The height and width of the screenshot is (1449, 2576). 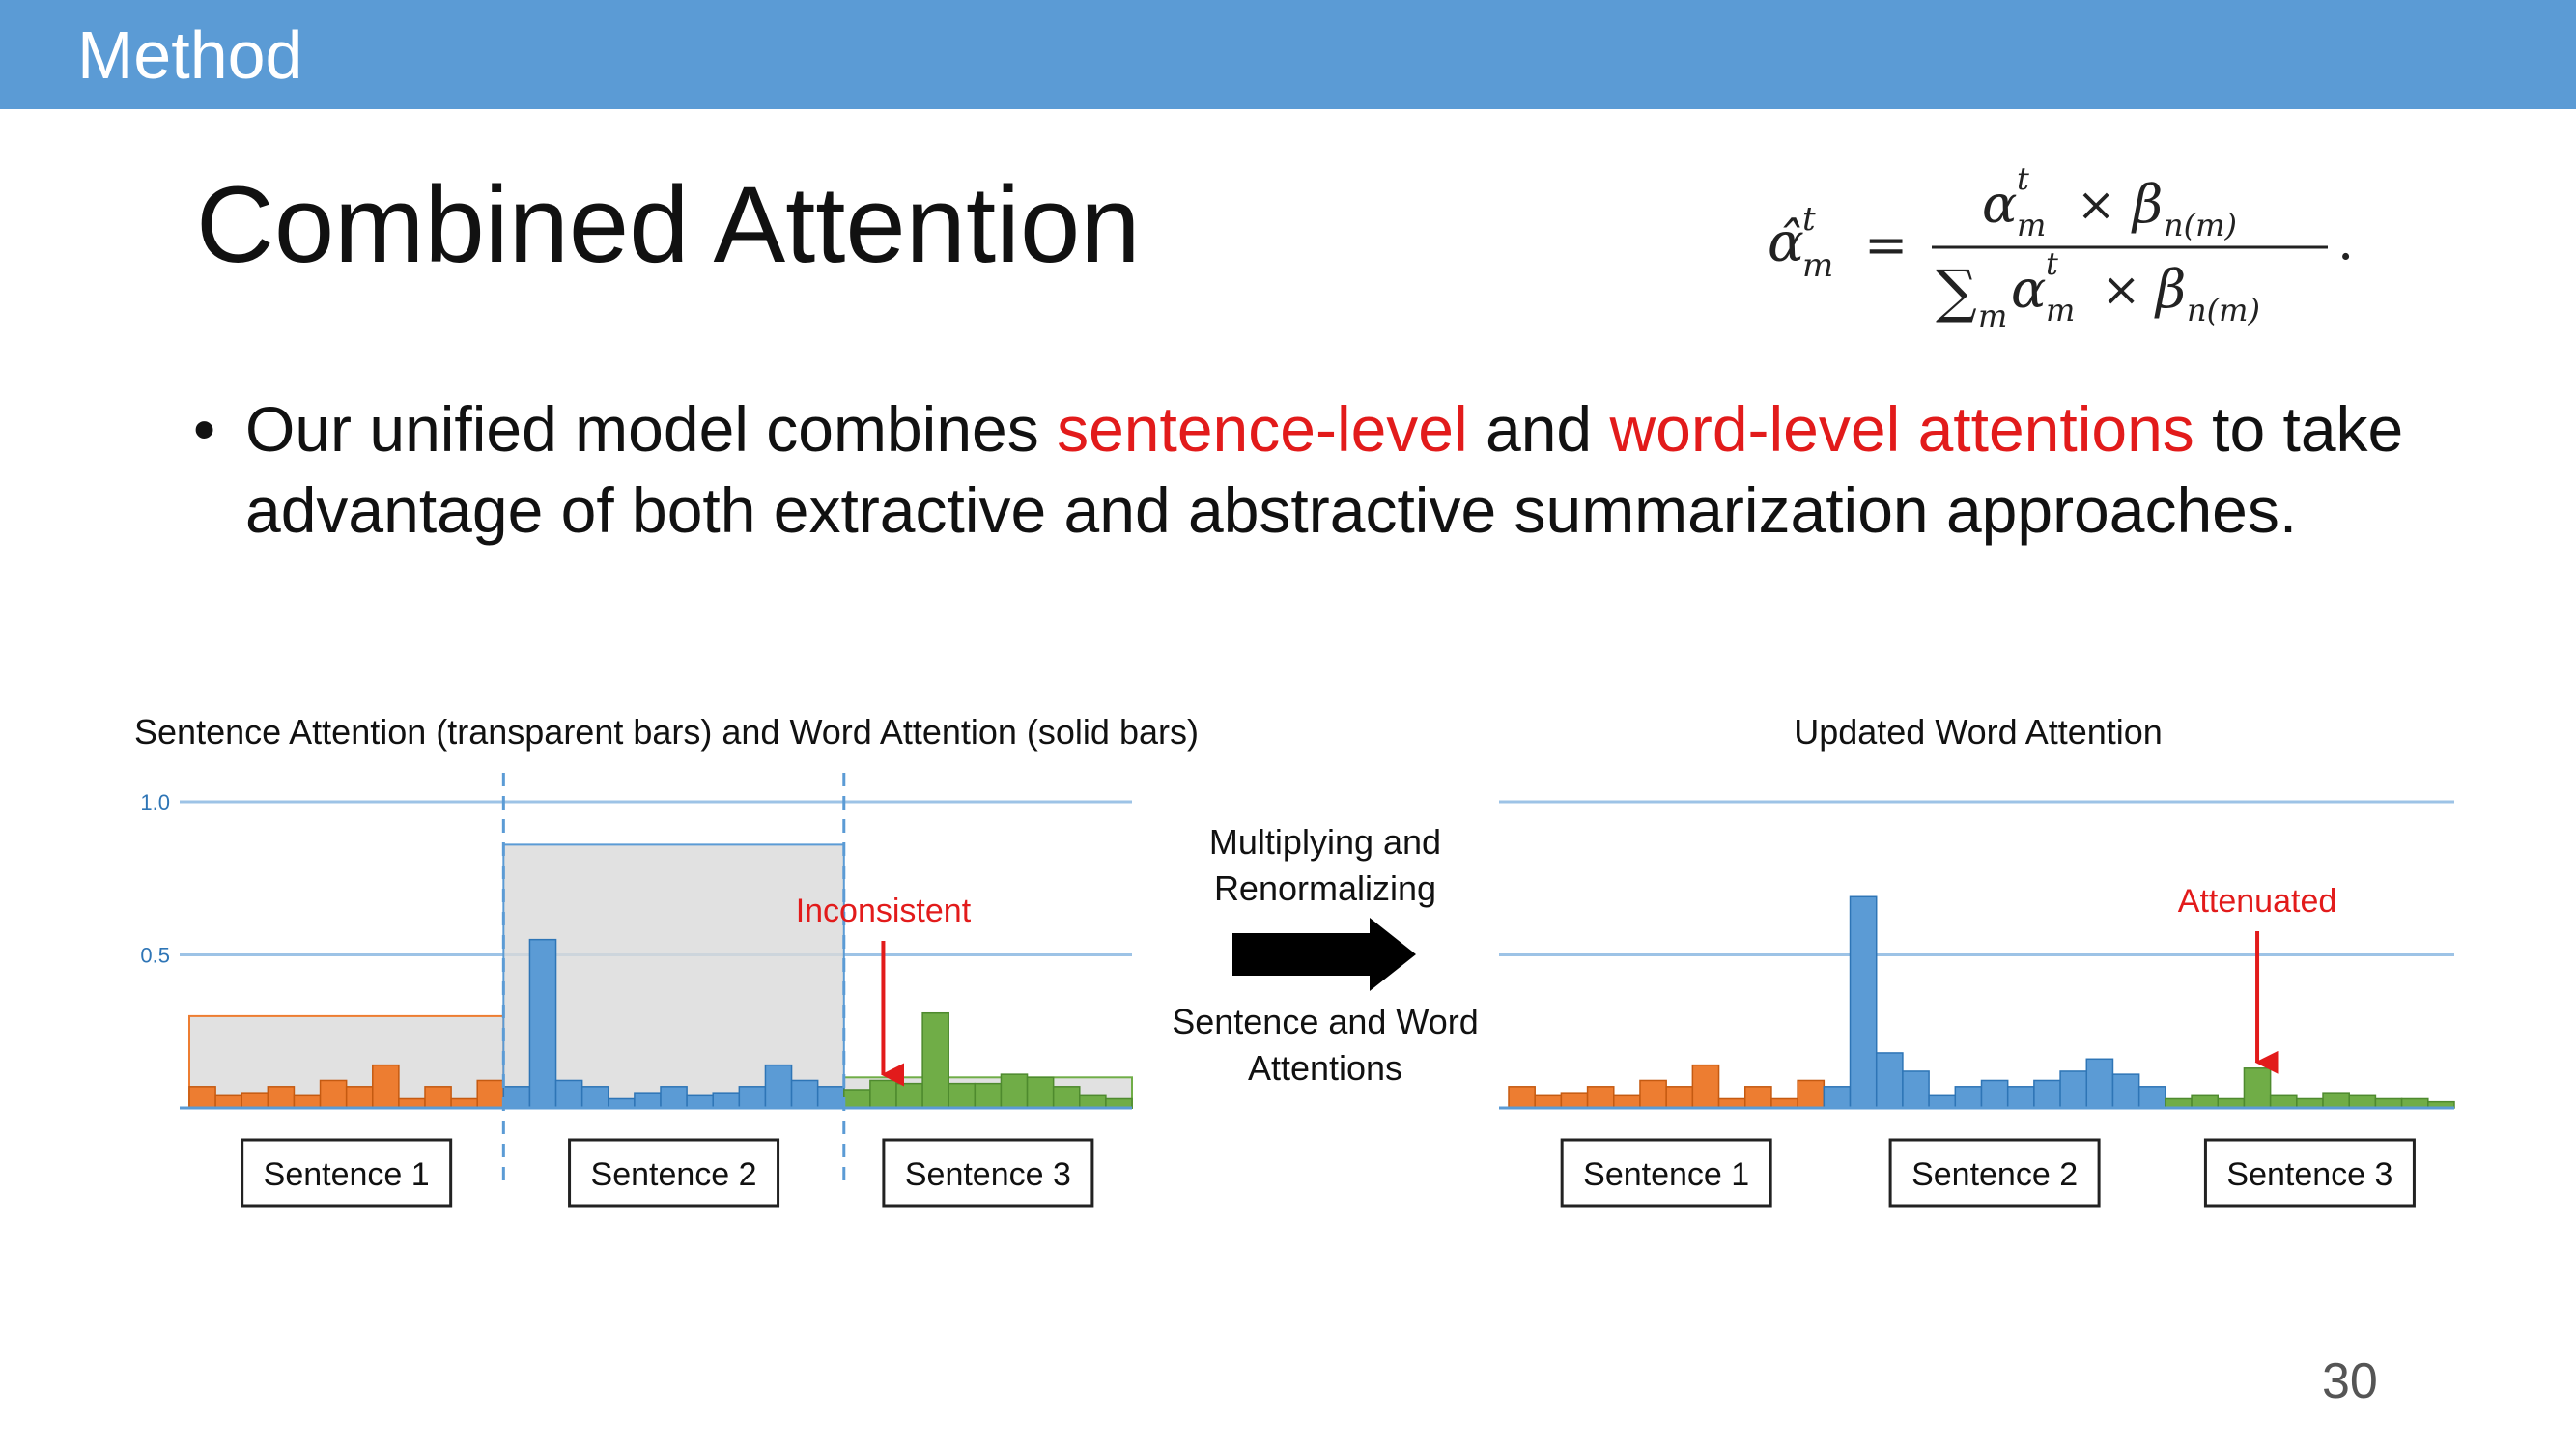 What do you see at coordinates (1992, 316) in the screenshot?
I see `formula-den-sum-sub: m` at bounding box center [1992, 316].